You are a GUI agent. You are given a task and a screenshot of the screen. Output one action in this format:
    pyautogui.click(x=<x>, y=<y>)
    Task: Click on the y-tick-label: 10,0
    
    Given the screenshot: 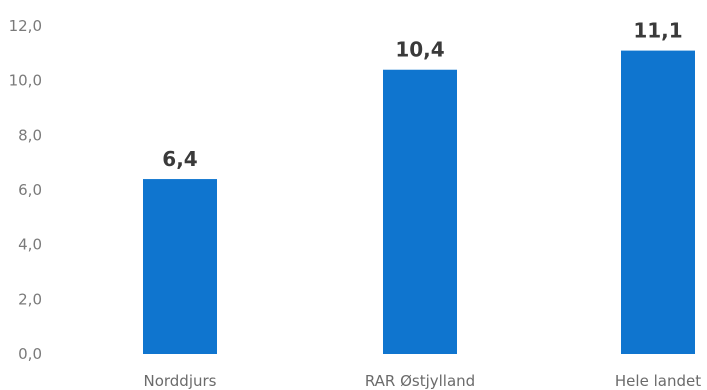 What is the action you would take?
    pyautogui.click(x=25, y=81)
    